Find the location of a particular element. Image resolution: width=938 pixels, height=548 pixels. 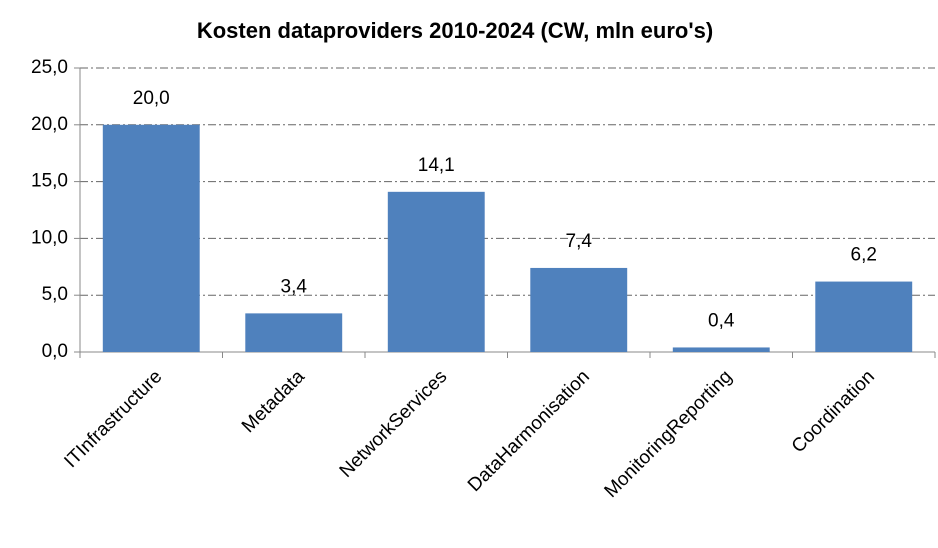

y-tick-label: 15,0 is located at coordinates (49, 181).